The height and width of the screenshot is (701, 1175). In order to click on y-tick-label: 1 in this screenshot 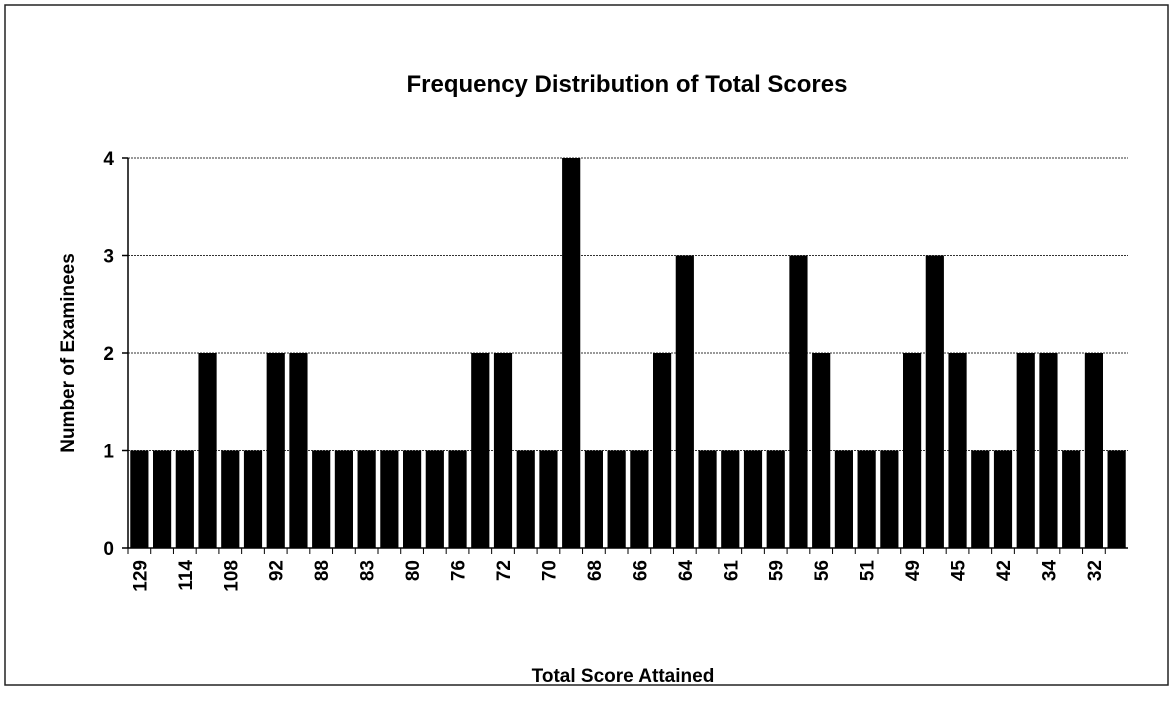, I will do `click(108, 452)`.